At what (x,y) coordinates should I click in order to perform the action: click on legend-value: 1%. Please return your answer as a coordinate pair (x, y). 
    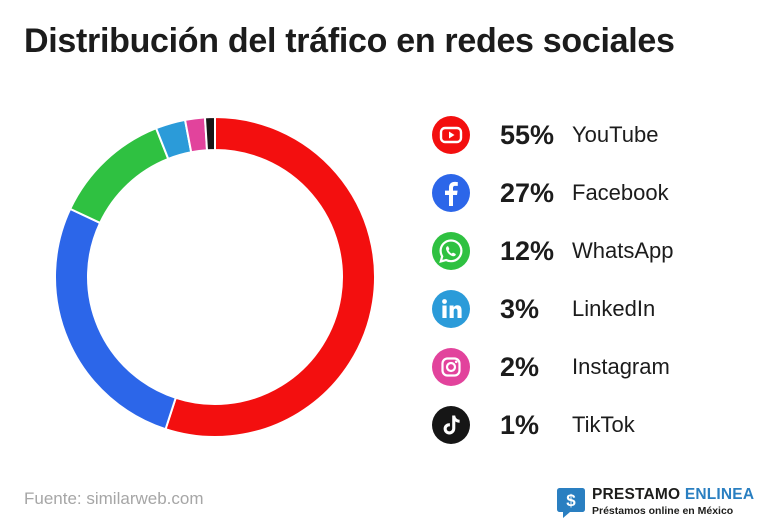
    Looking at the image, I should click on (520, 424).